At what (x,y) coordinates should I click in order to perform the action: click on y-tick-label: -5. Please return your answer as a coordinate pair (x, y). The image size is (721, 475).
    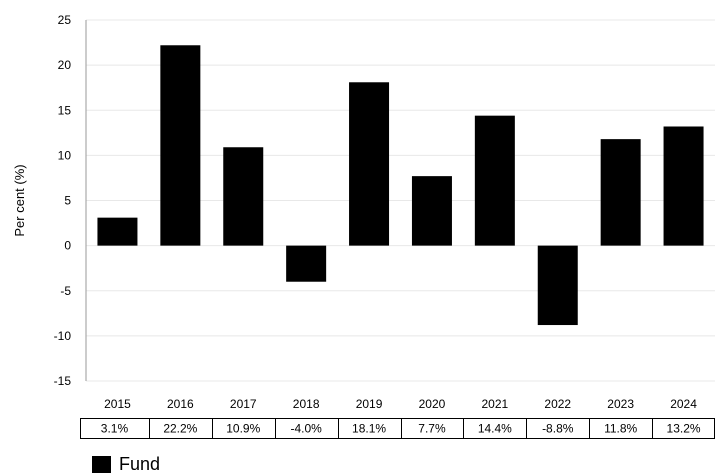
    Looking at the image, I should click on (65, 291).